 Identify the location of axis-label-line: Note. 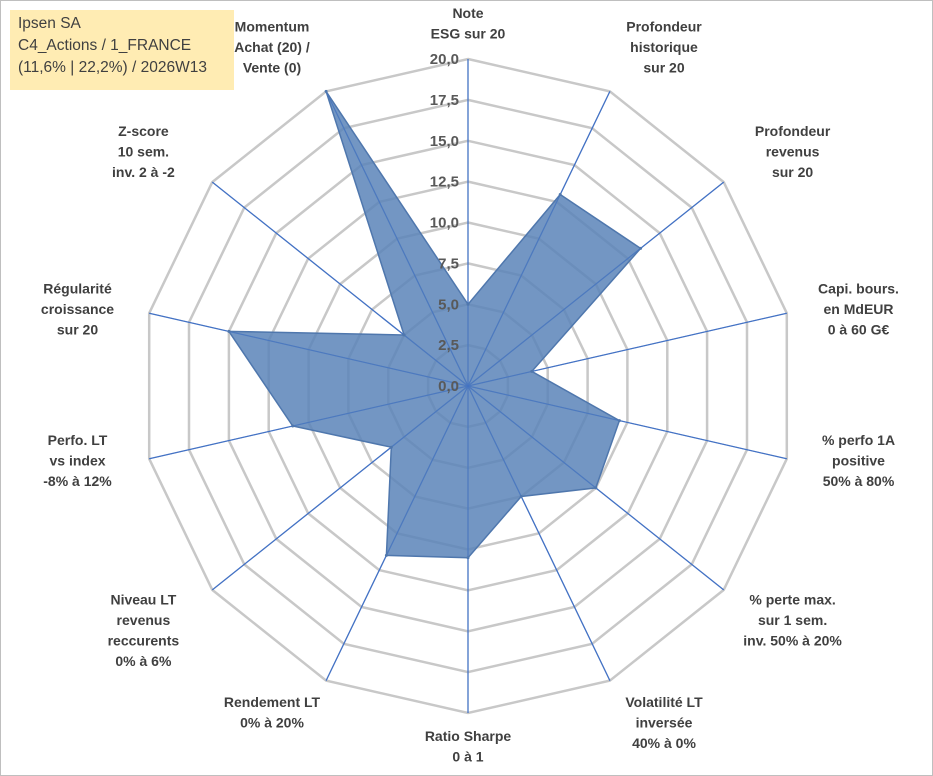
(467, 13).